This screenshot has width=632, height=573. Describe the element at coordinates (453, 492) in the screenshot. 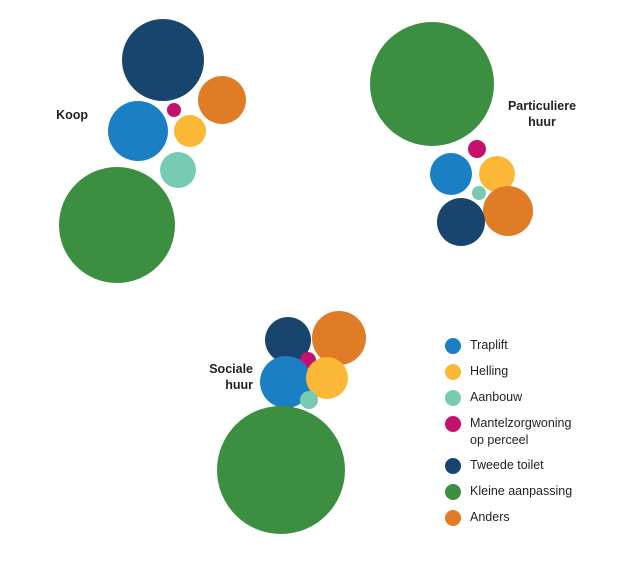

I see `legend-swatch-kleine_aanpassing-icon` at that location.